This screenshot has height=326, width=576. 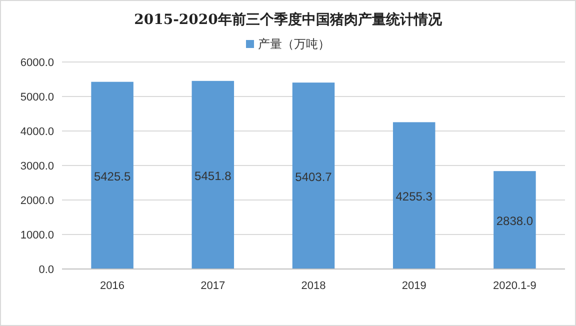 What do you see at coordinates (37, 166) in the screenshot?
I see `y-tick-label: 3000.0` at bounding box center [37, 166].